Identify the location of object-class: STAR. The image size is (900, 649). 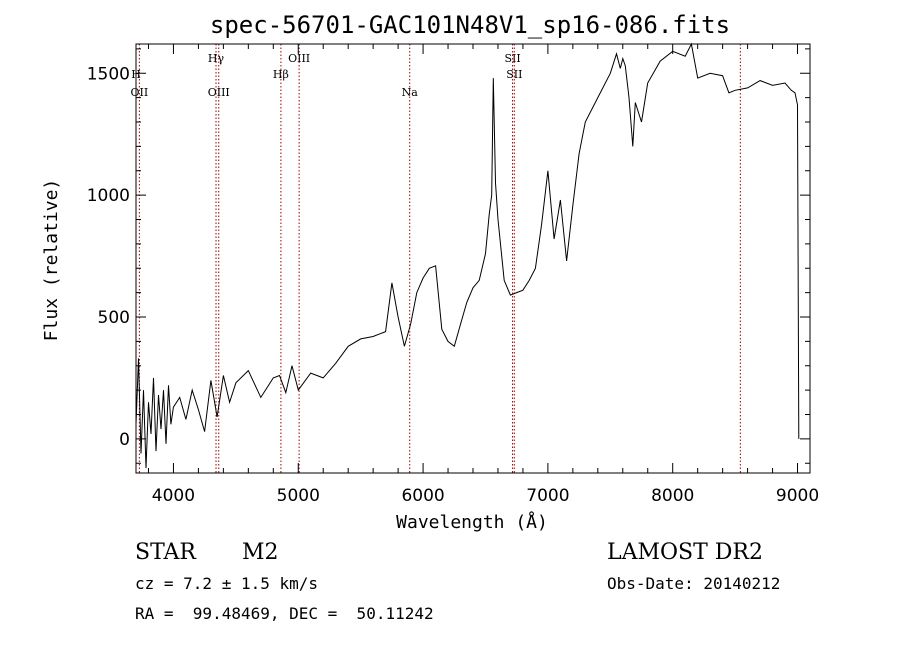
(165, 552).